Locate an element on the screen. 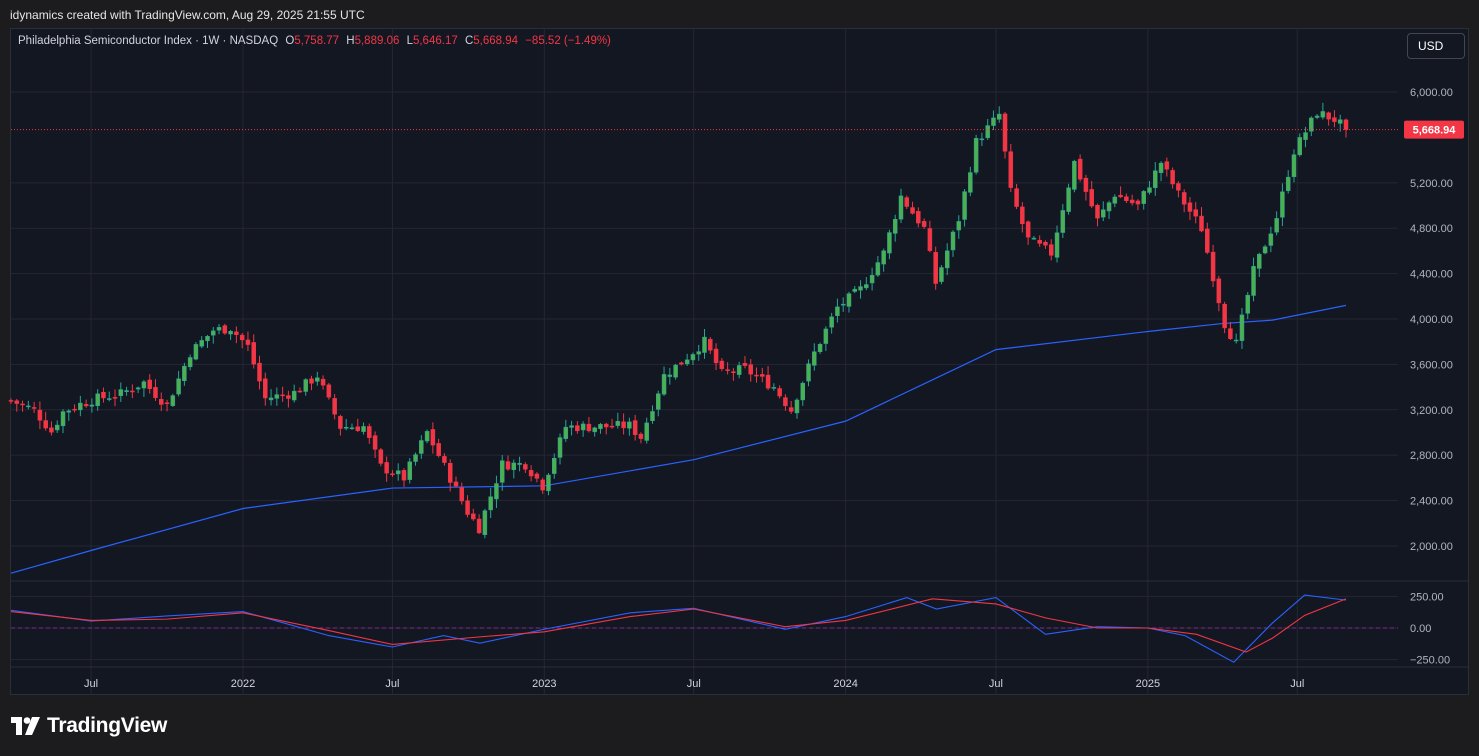  tradingview-logo: TradingView is located at coordinates (89, 726).